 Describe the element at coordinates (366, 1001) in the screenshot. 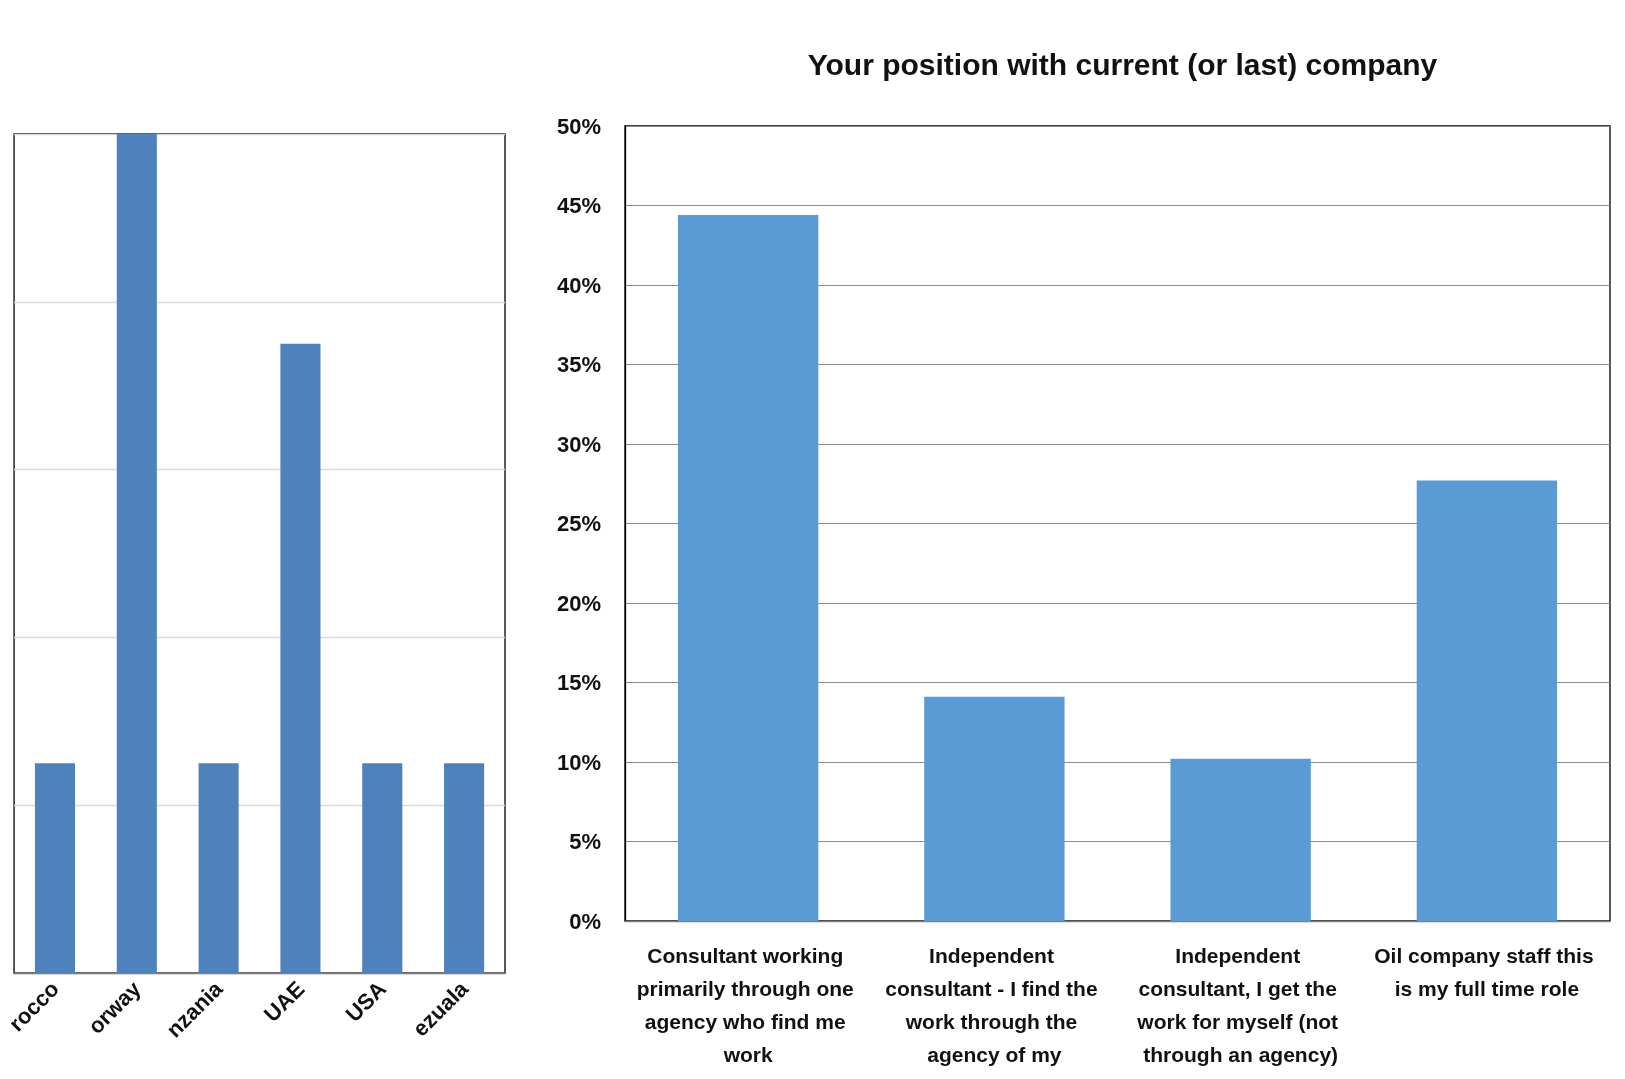

I see `x-tick-label: USA` at that location.